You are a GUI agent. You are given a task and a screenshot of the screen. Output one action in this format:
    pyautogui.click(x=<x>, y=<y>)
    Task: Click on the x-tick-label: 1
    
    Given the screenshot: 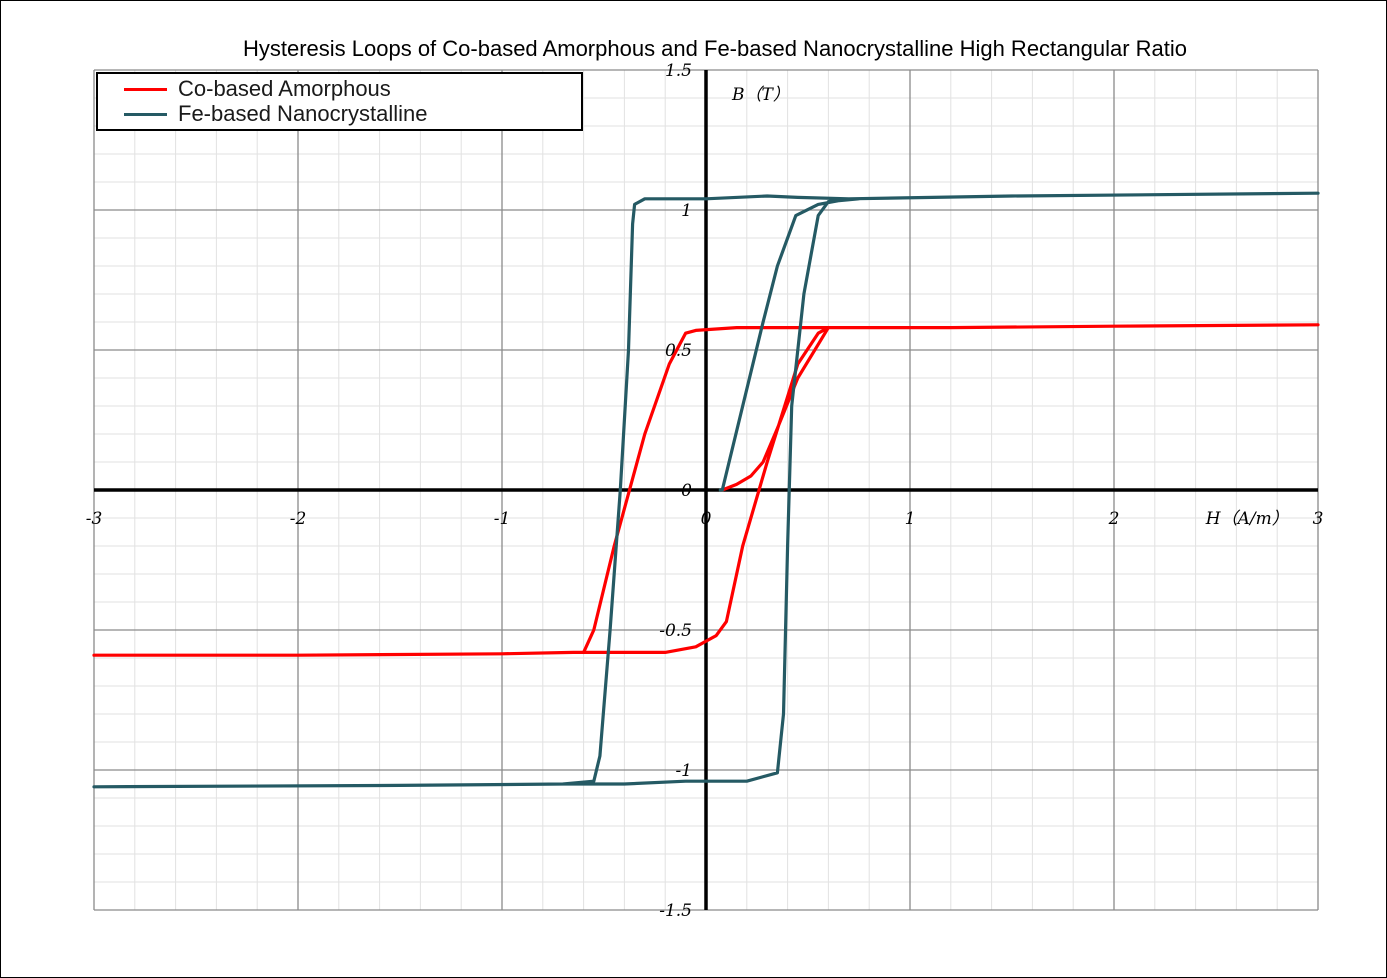 What is the action you would take?
    pyautogui.click(x=910, y=519)
    